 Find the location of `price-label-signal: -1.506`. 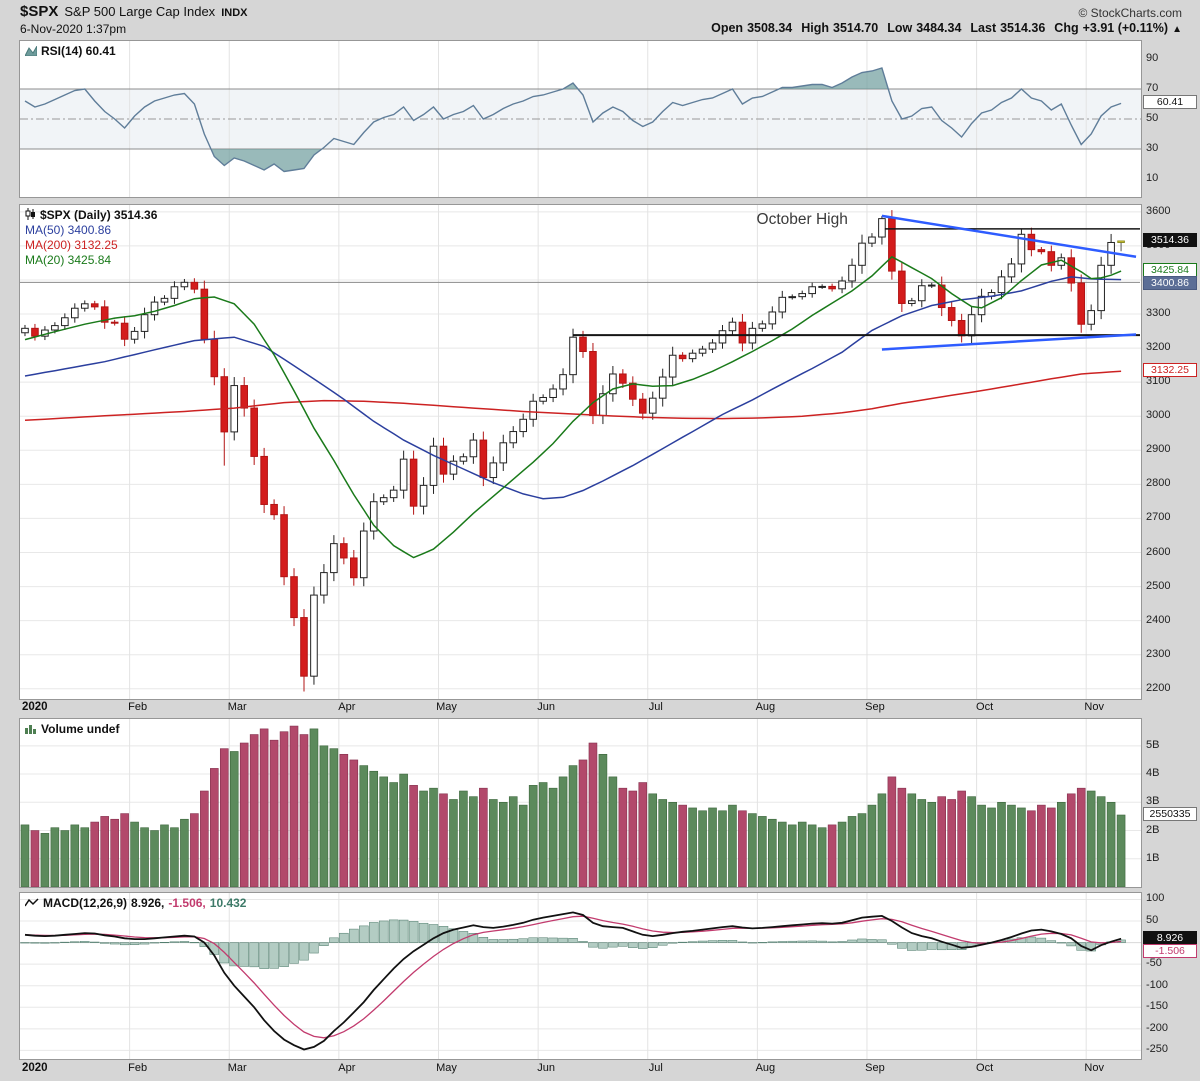

price-label-signal: -1.506 is located at coordinates (1170, 950).